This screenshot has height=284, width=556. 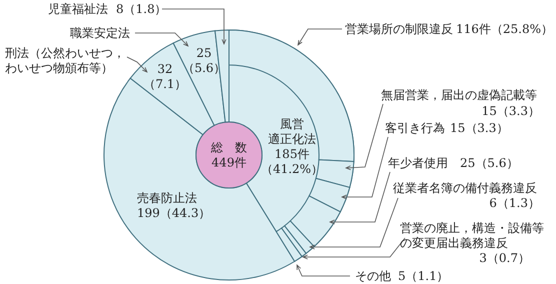 I want to click on slice-label: 営業の廃止，構造・設備等の変更届出義務違反, so click(x=472, y=235).